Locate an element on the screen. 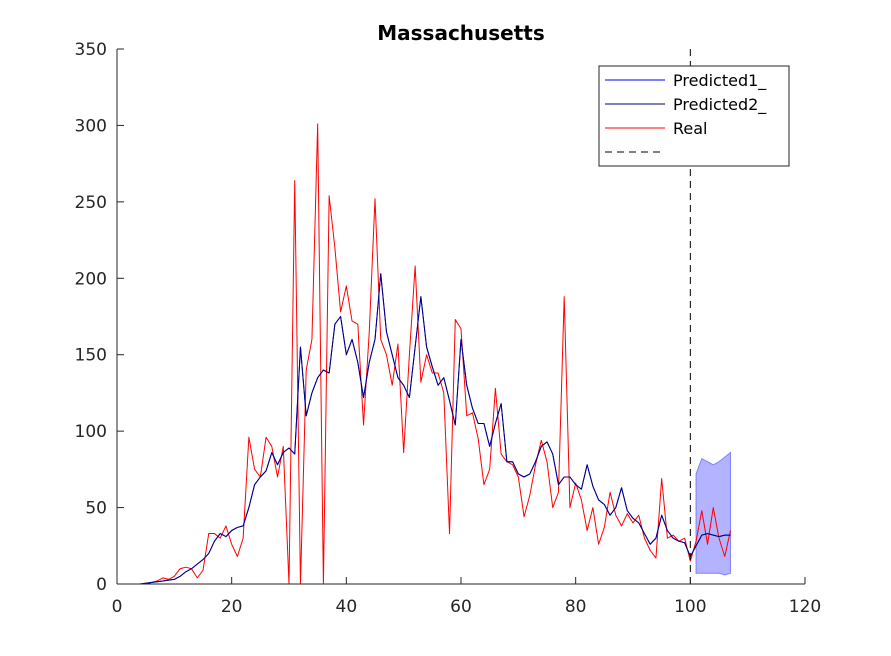  x-tick-label: 40 is located at coordinates (347, 607).